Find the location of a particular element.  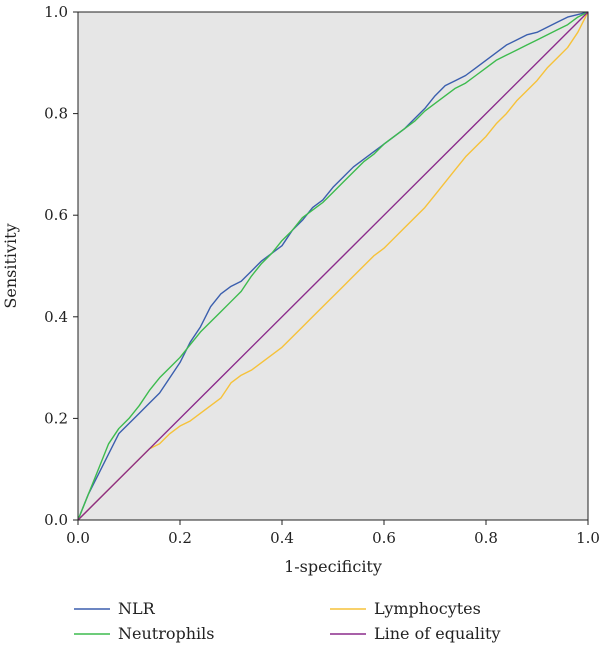

y-tick-label: 0.0 is located at coordinates (56, 520).